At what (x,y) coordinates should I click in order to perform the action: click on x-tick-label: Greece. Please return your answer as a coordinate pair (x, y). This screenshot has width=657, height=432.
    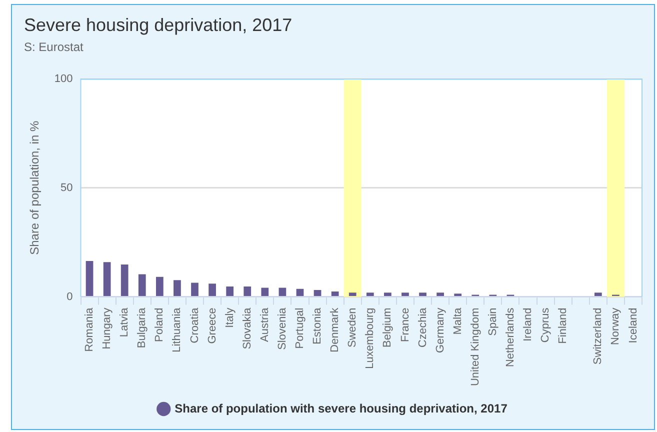
    Looking at the image, I should click on (212, 326).